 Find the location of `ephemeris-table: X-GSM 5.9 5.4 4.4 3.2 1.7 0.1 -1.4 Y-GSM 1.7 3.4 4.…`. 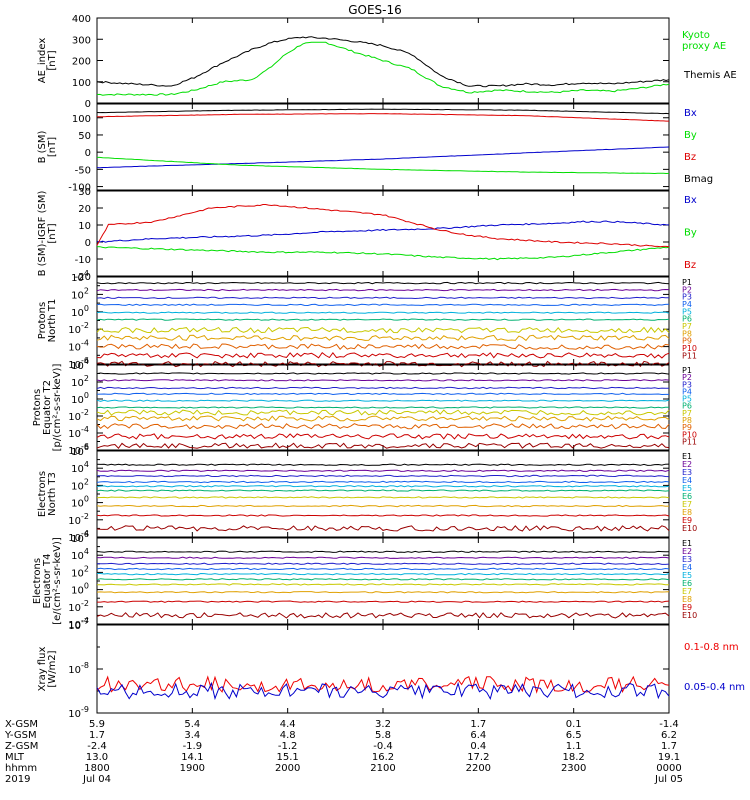

ephemeris-table: X-GSM 5.9 5.4 4.4 3.2 1.7 0.1 -1.4 Y-GSM 1.7 3.4 4.… is located at coordinates (343, 752).